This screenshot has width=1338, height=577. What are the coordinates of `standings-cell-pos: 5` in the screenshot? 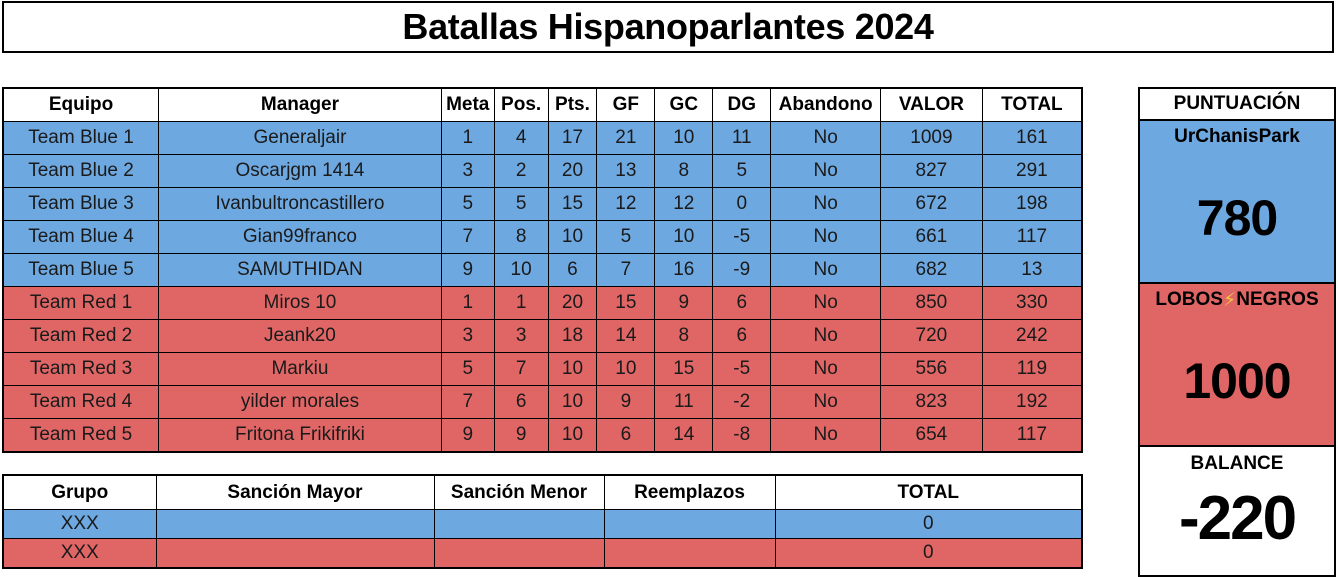 It's located at (521, 204).